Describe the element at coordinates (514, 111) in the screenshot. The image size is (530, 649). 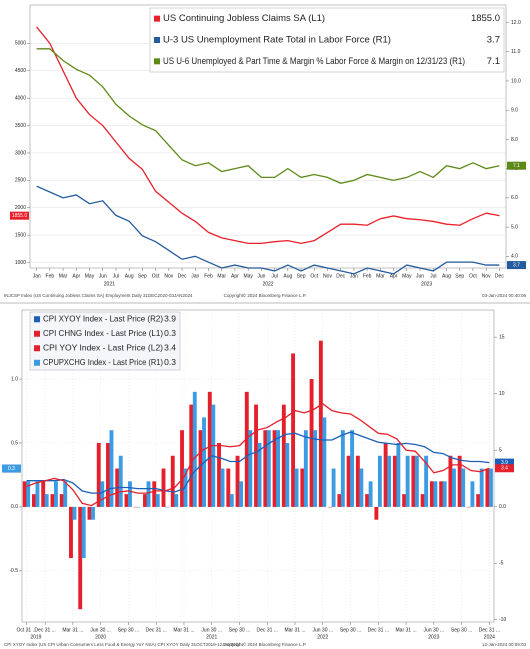
I see `y2-tick-label: 9.0` at that location.